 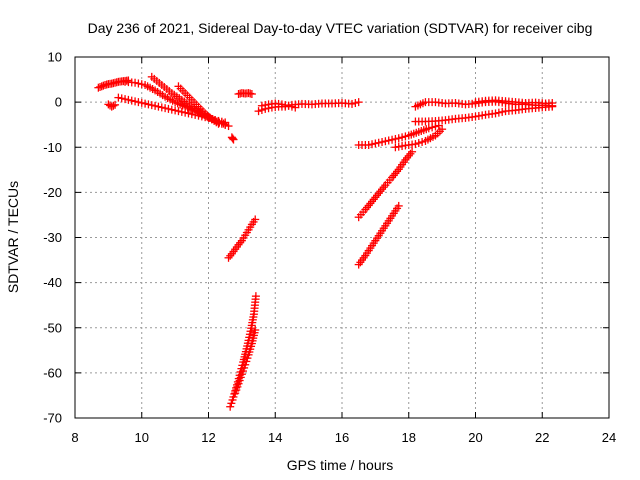 What do you see at coordinates (542, 437) in the screenshot?
I see `x-tick-label: 22` at bounding box center [542, 437].